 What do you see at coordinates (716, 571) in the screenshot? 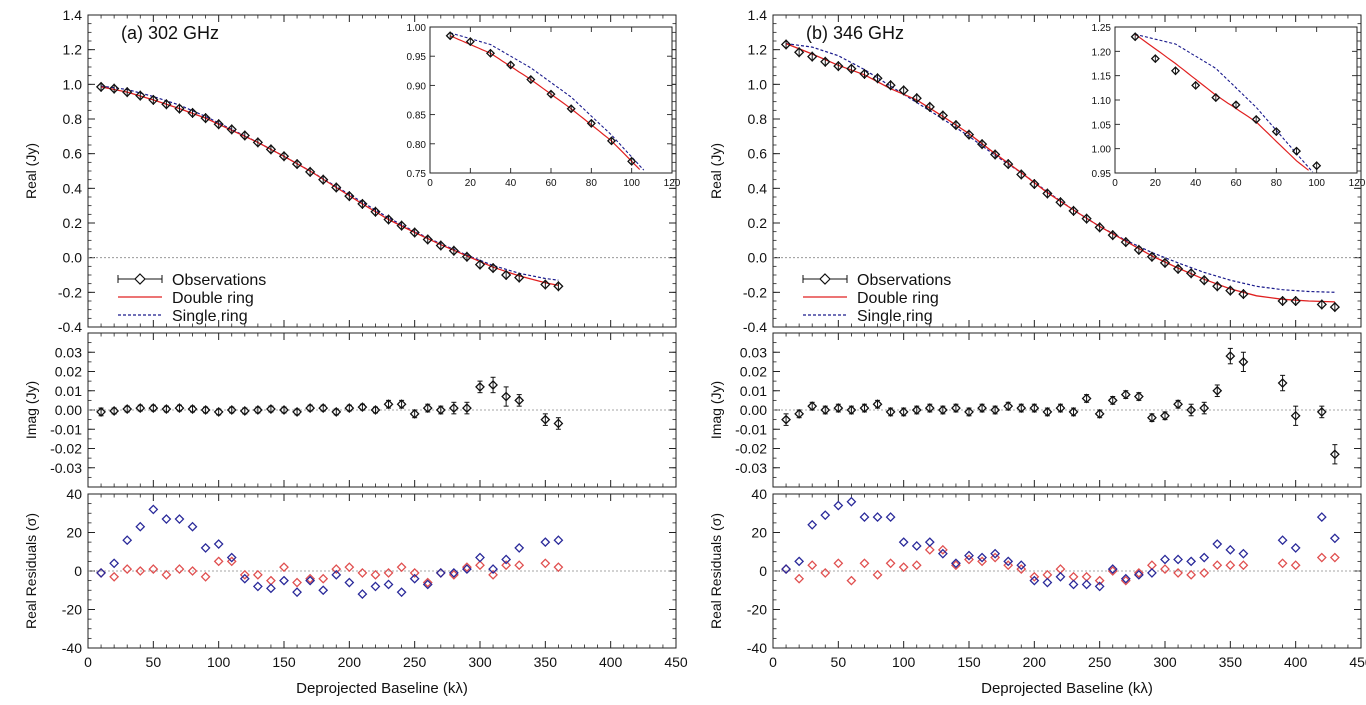
I see `y-axis-title: Real Residuals (σ)` at bounding box center [716, 571].